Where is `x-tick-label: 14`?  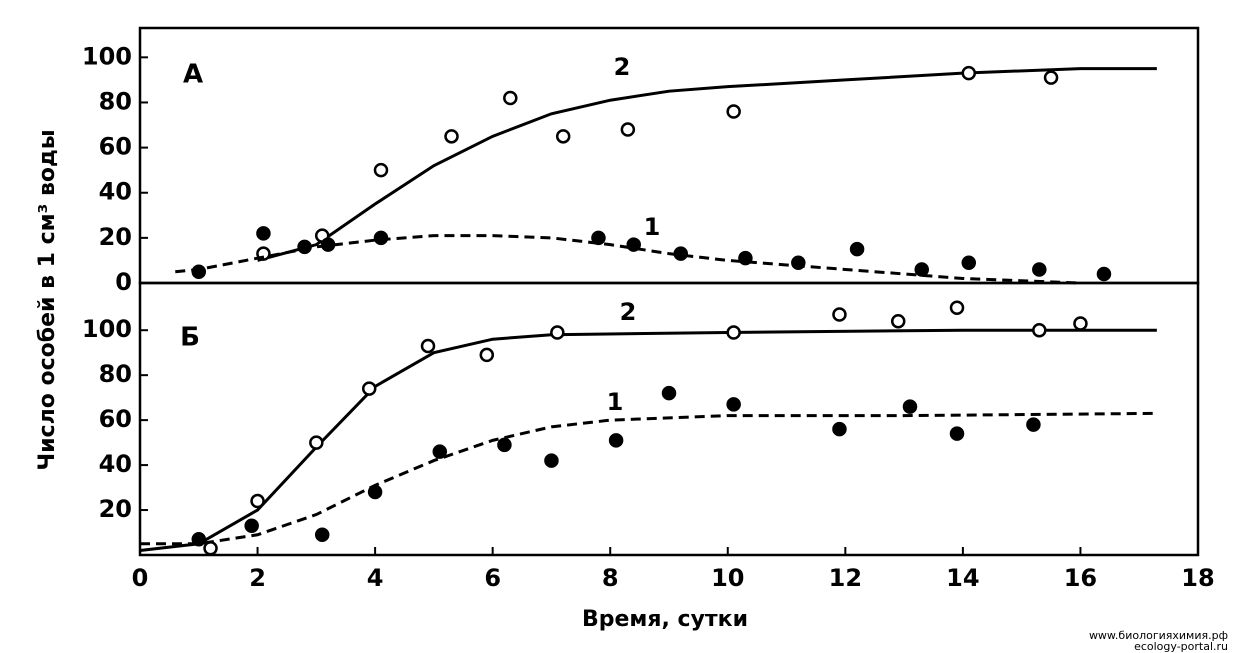
x-tick-label: 14 is located at coordinates (962, 578).